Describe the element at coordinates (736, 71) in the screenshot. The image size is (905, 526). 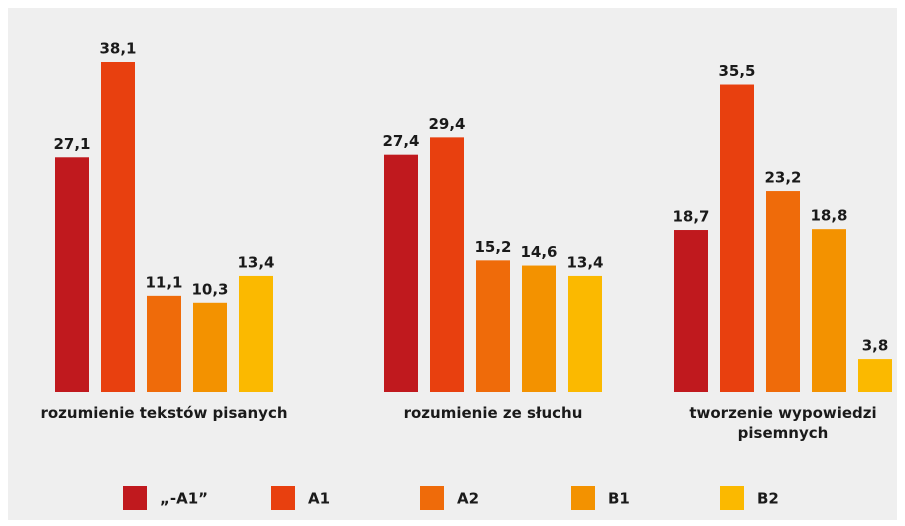
I see `value-label: 35,5` at that location.